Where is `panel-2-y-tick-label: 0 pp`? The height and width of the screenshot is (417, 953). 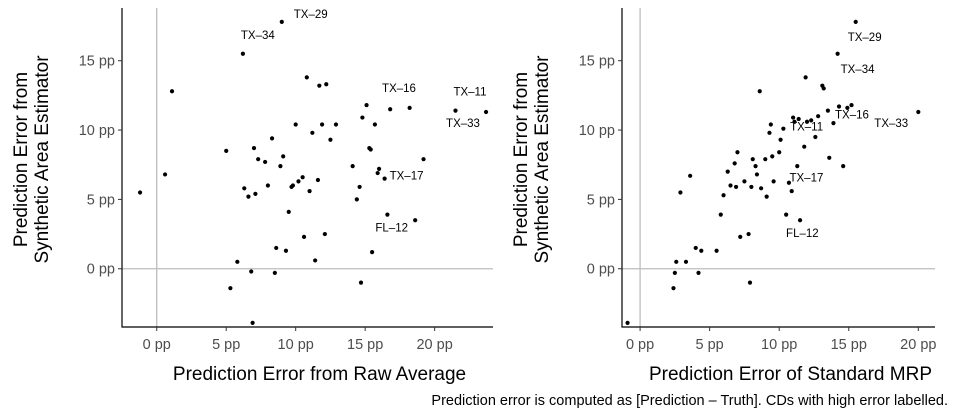
panel-2-y-tick-label: 0 pp is located at coordinates (601, 270).